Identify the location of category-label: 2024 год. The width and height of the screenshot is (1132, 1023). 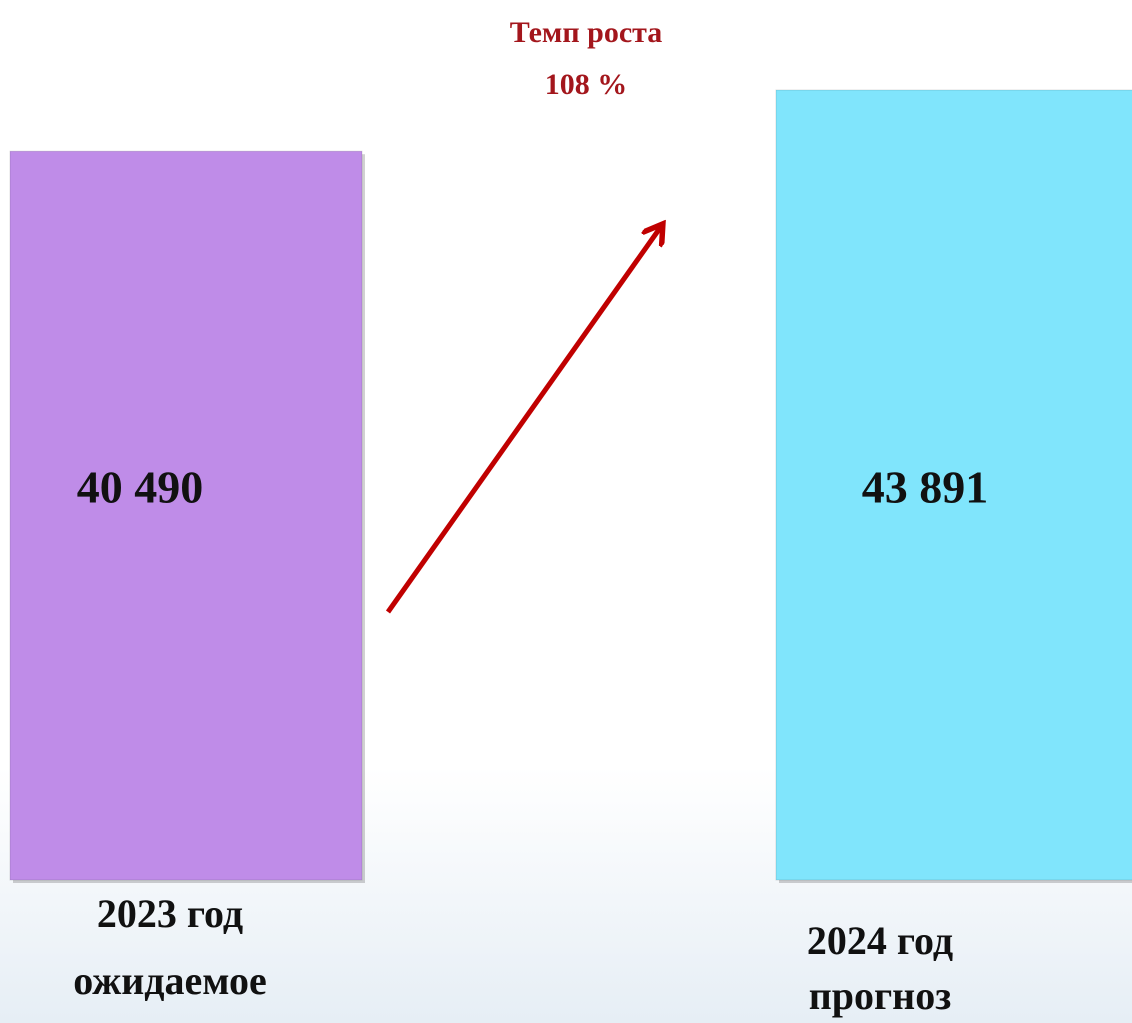
(880, 940).